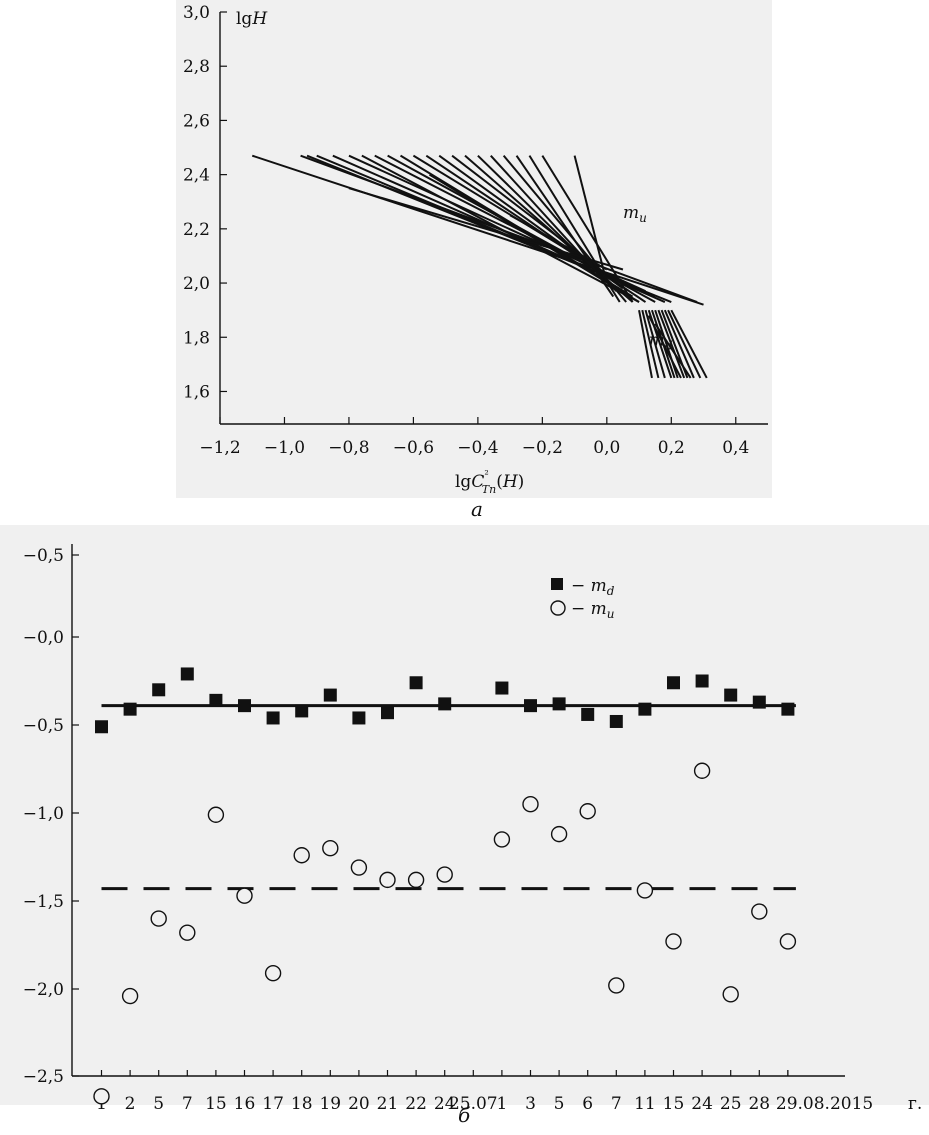 The height and width of the screenshot is (1135, 929). What do you see at coordinates (731, 1102) in the screenshot?
I see `chart-b-x-tick-label: 25` at bounding box center [731, 1102].